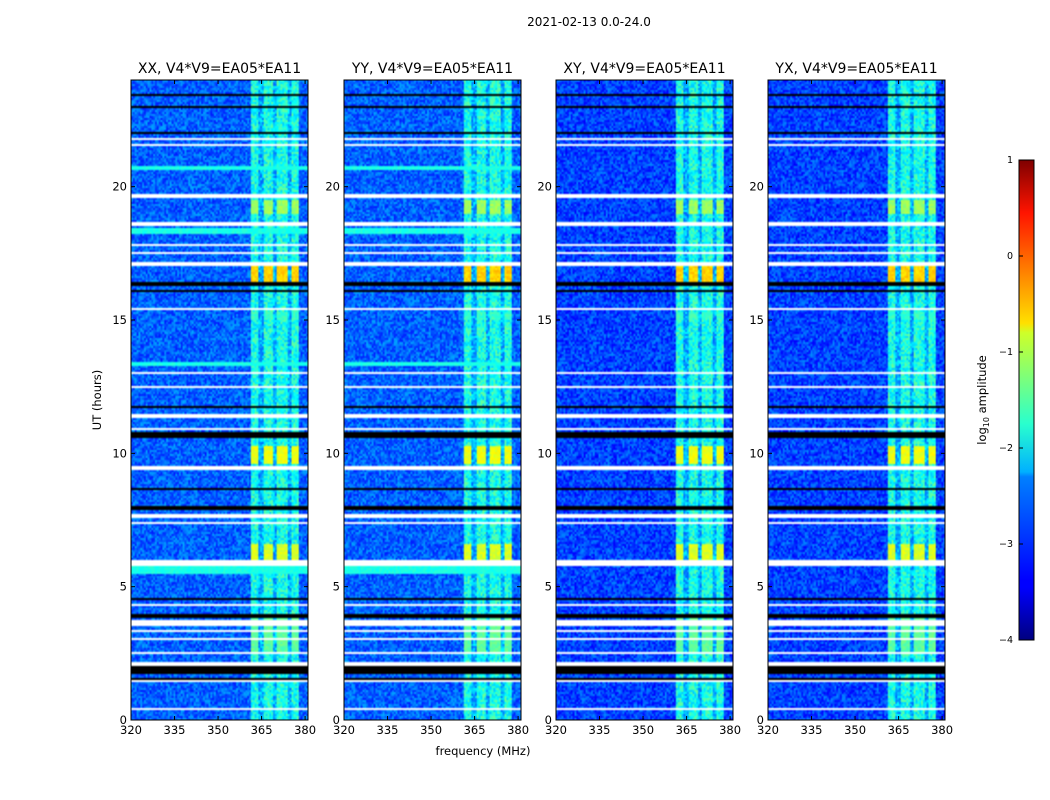  Describe the element at coordinates (1006, 544) in the screenshot. I see `colorbar-tick-label: −3` at that location.